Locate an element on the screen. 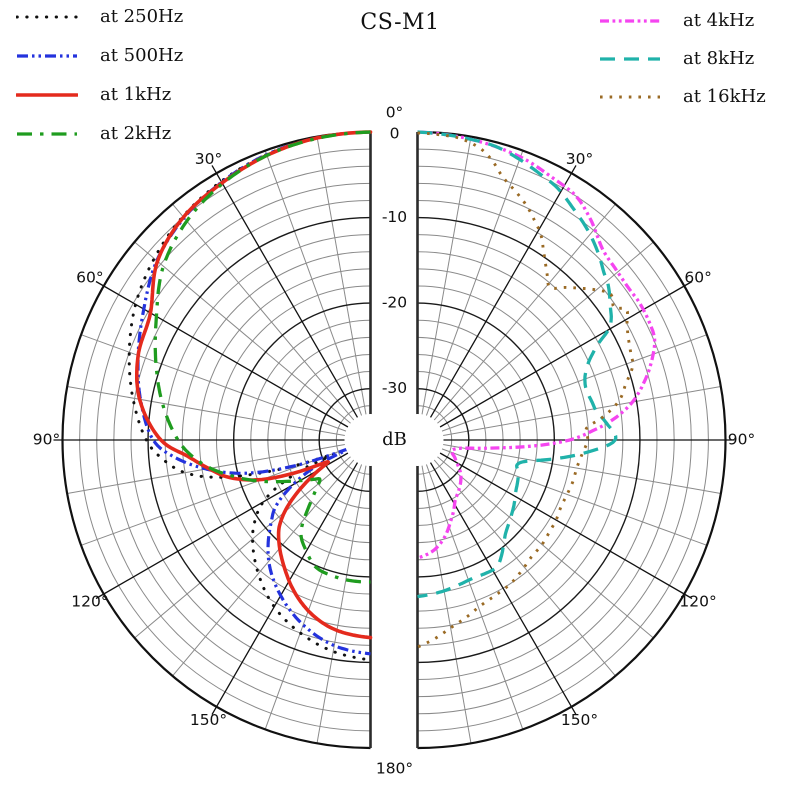  legend-item: at 8kHz is located at coordinates (682, 58).